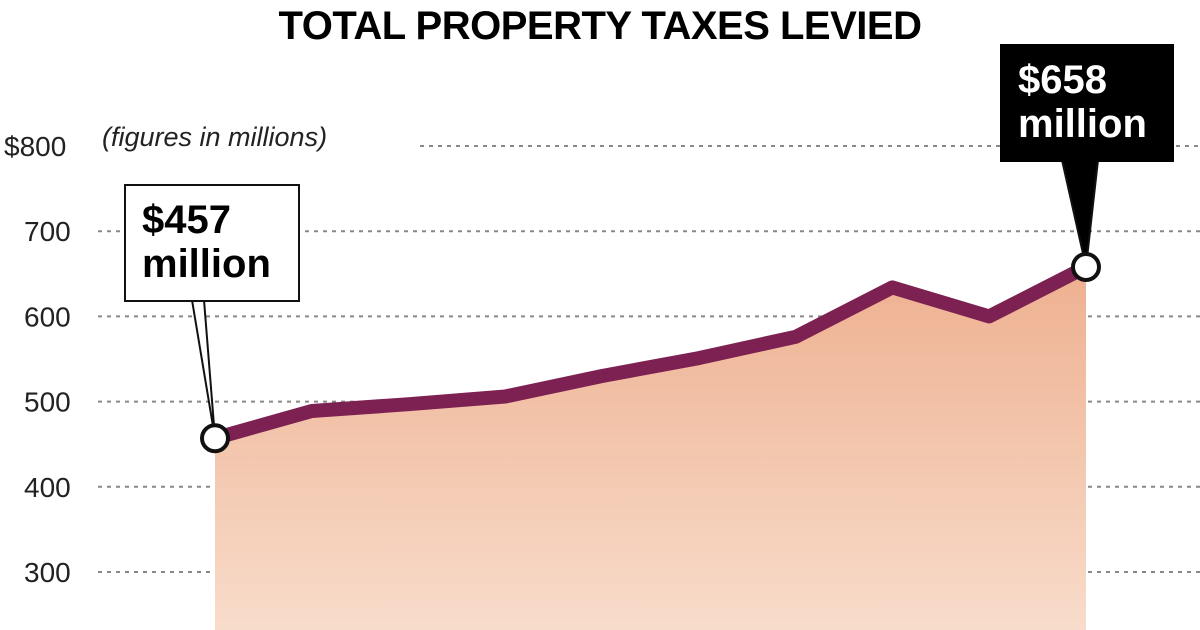  Describe the element at coordinates (35, 146) in the screenshot. I see `y-tick-label-800: $800` at that location.